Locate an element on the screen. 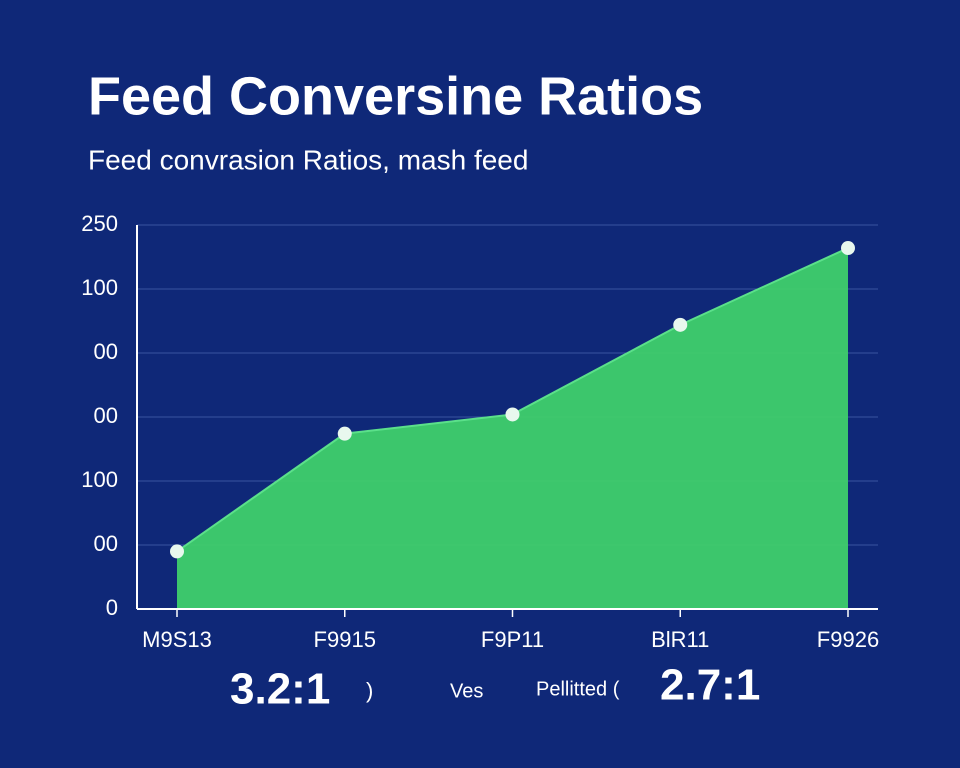  x-tick-label: F9926 is located at coordinates (848, 639).